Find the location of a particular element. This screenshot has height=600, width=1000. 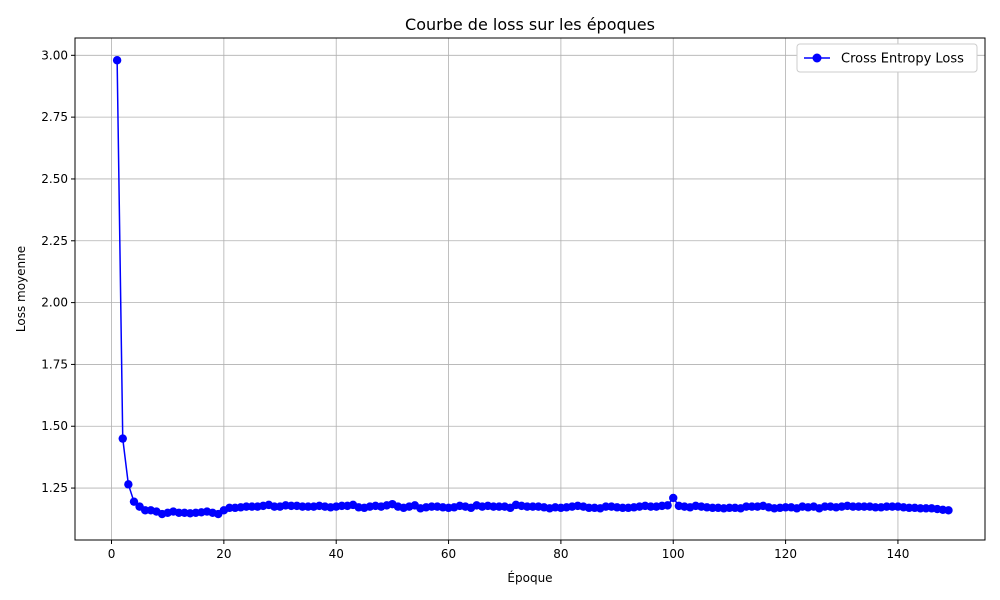

y-axis-label: Loss moyenne is located at coordinates (21, 289).